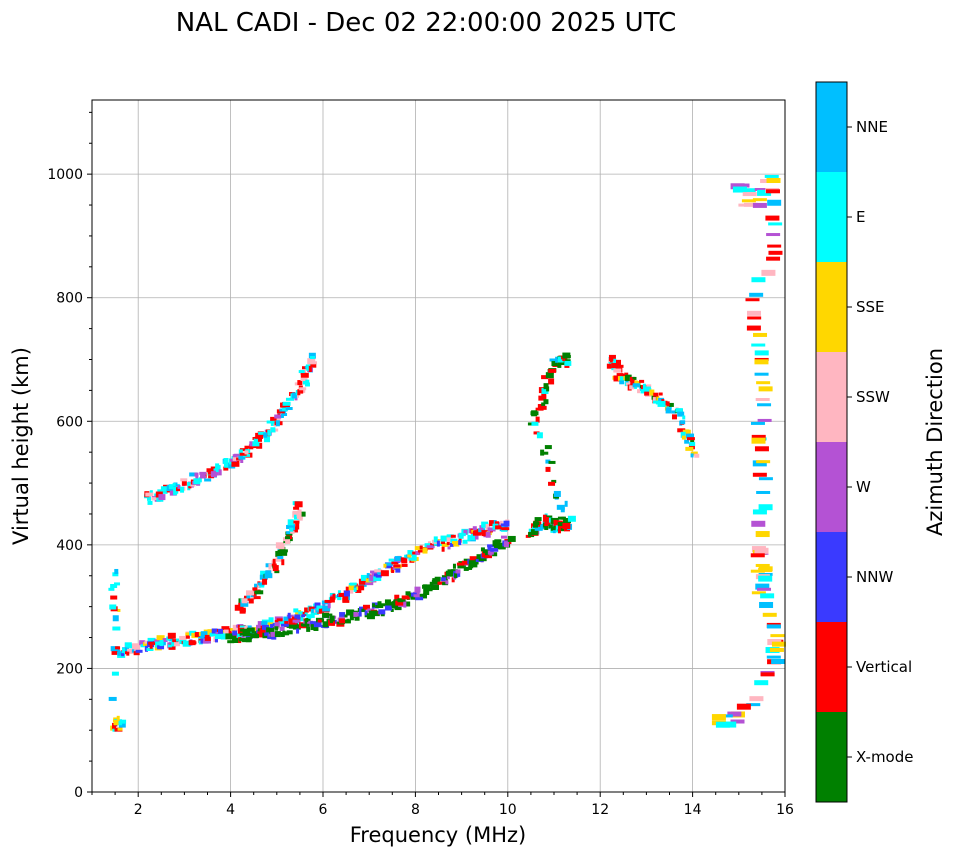 The image size is (958, 857). I want to click on x-tick-label: 16, so click(785, 810).